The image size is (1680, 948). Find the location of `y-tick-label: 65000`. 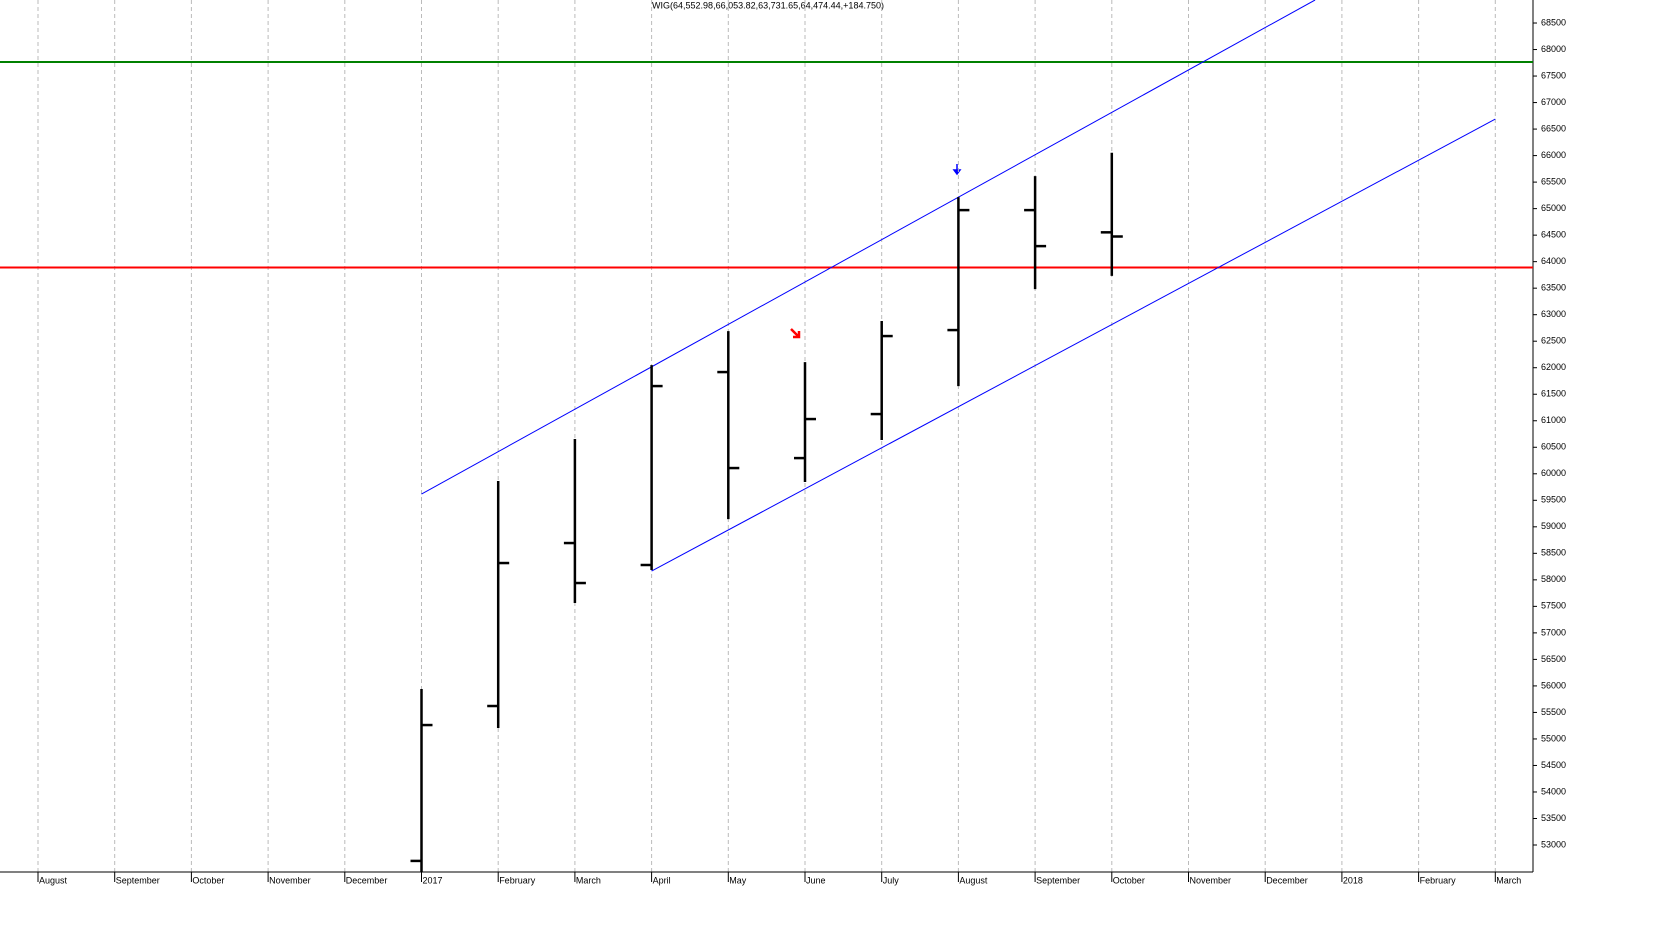

y-tick-label: 65000 is located at coordinates (1553, 208).